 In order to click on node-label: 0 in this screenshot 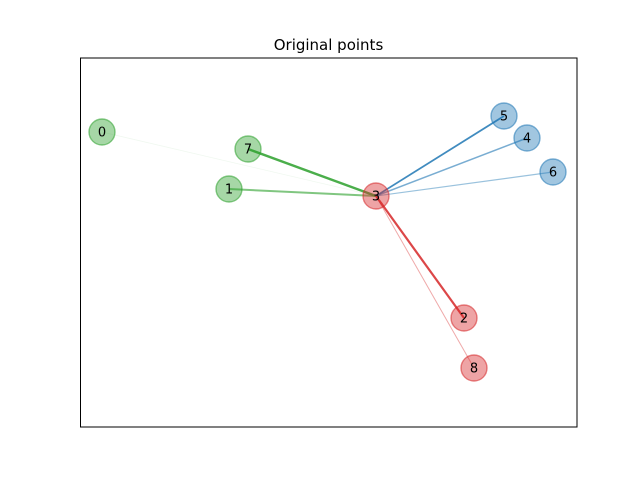, I will do `click(102, 133)`.